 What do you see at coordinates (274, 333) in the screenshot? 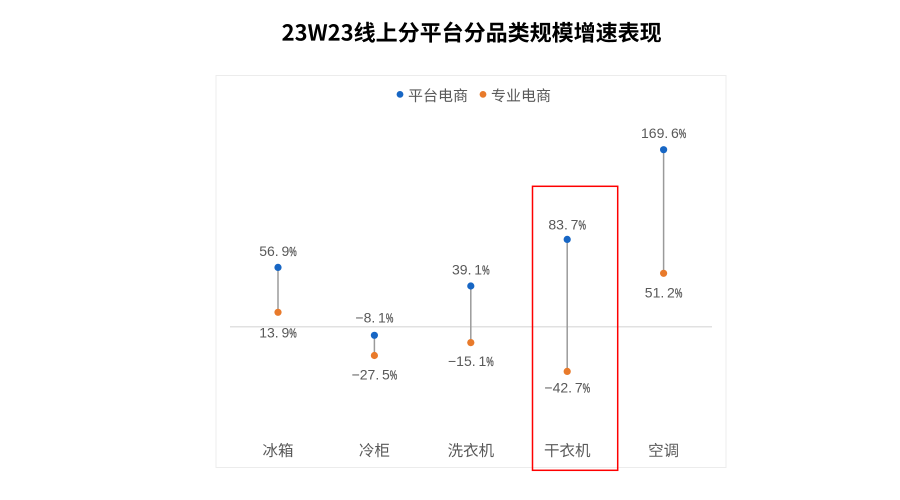
I see `svg-text: 13. 9` at bounding box center [274, 333].